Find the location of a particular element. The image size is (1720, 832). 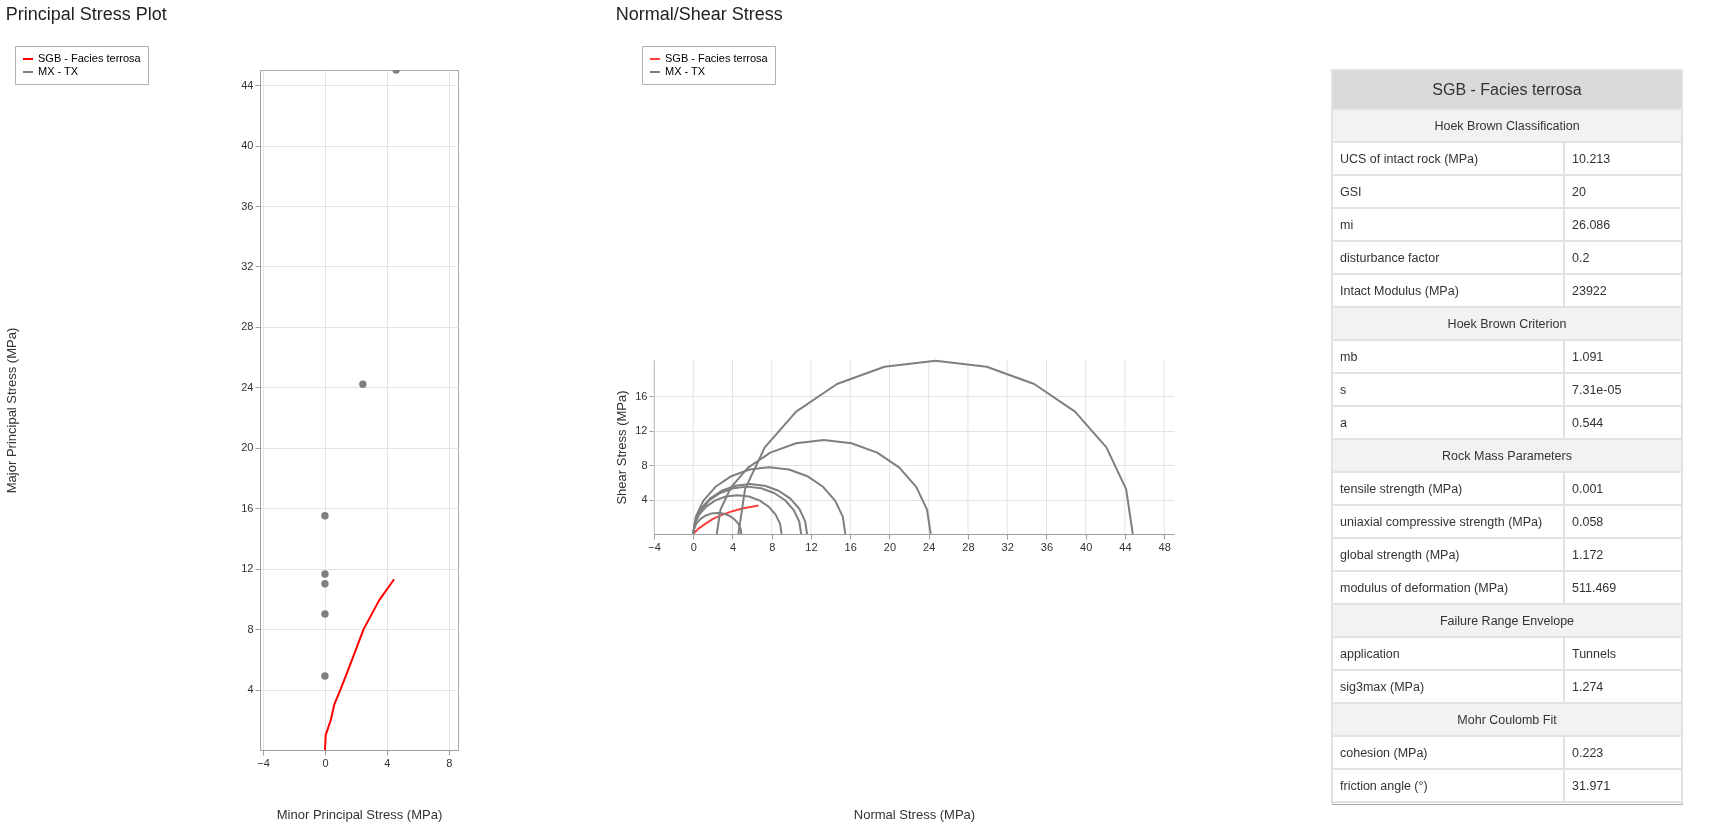

y-tick-label: 20 is located at coordinates (247, 447).